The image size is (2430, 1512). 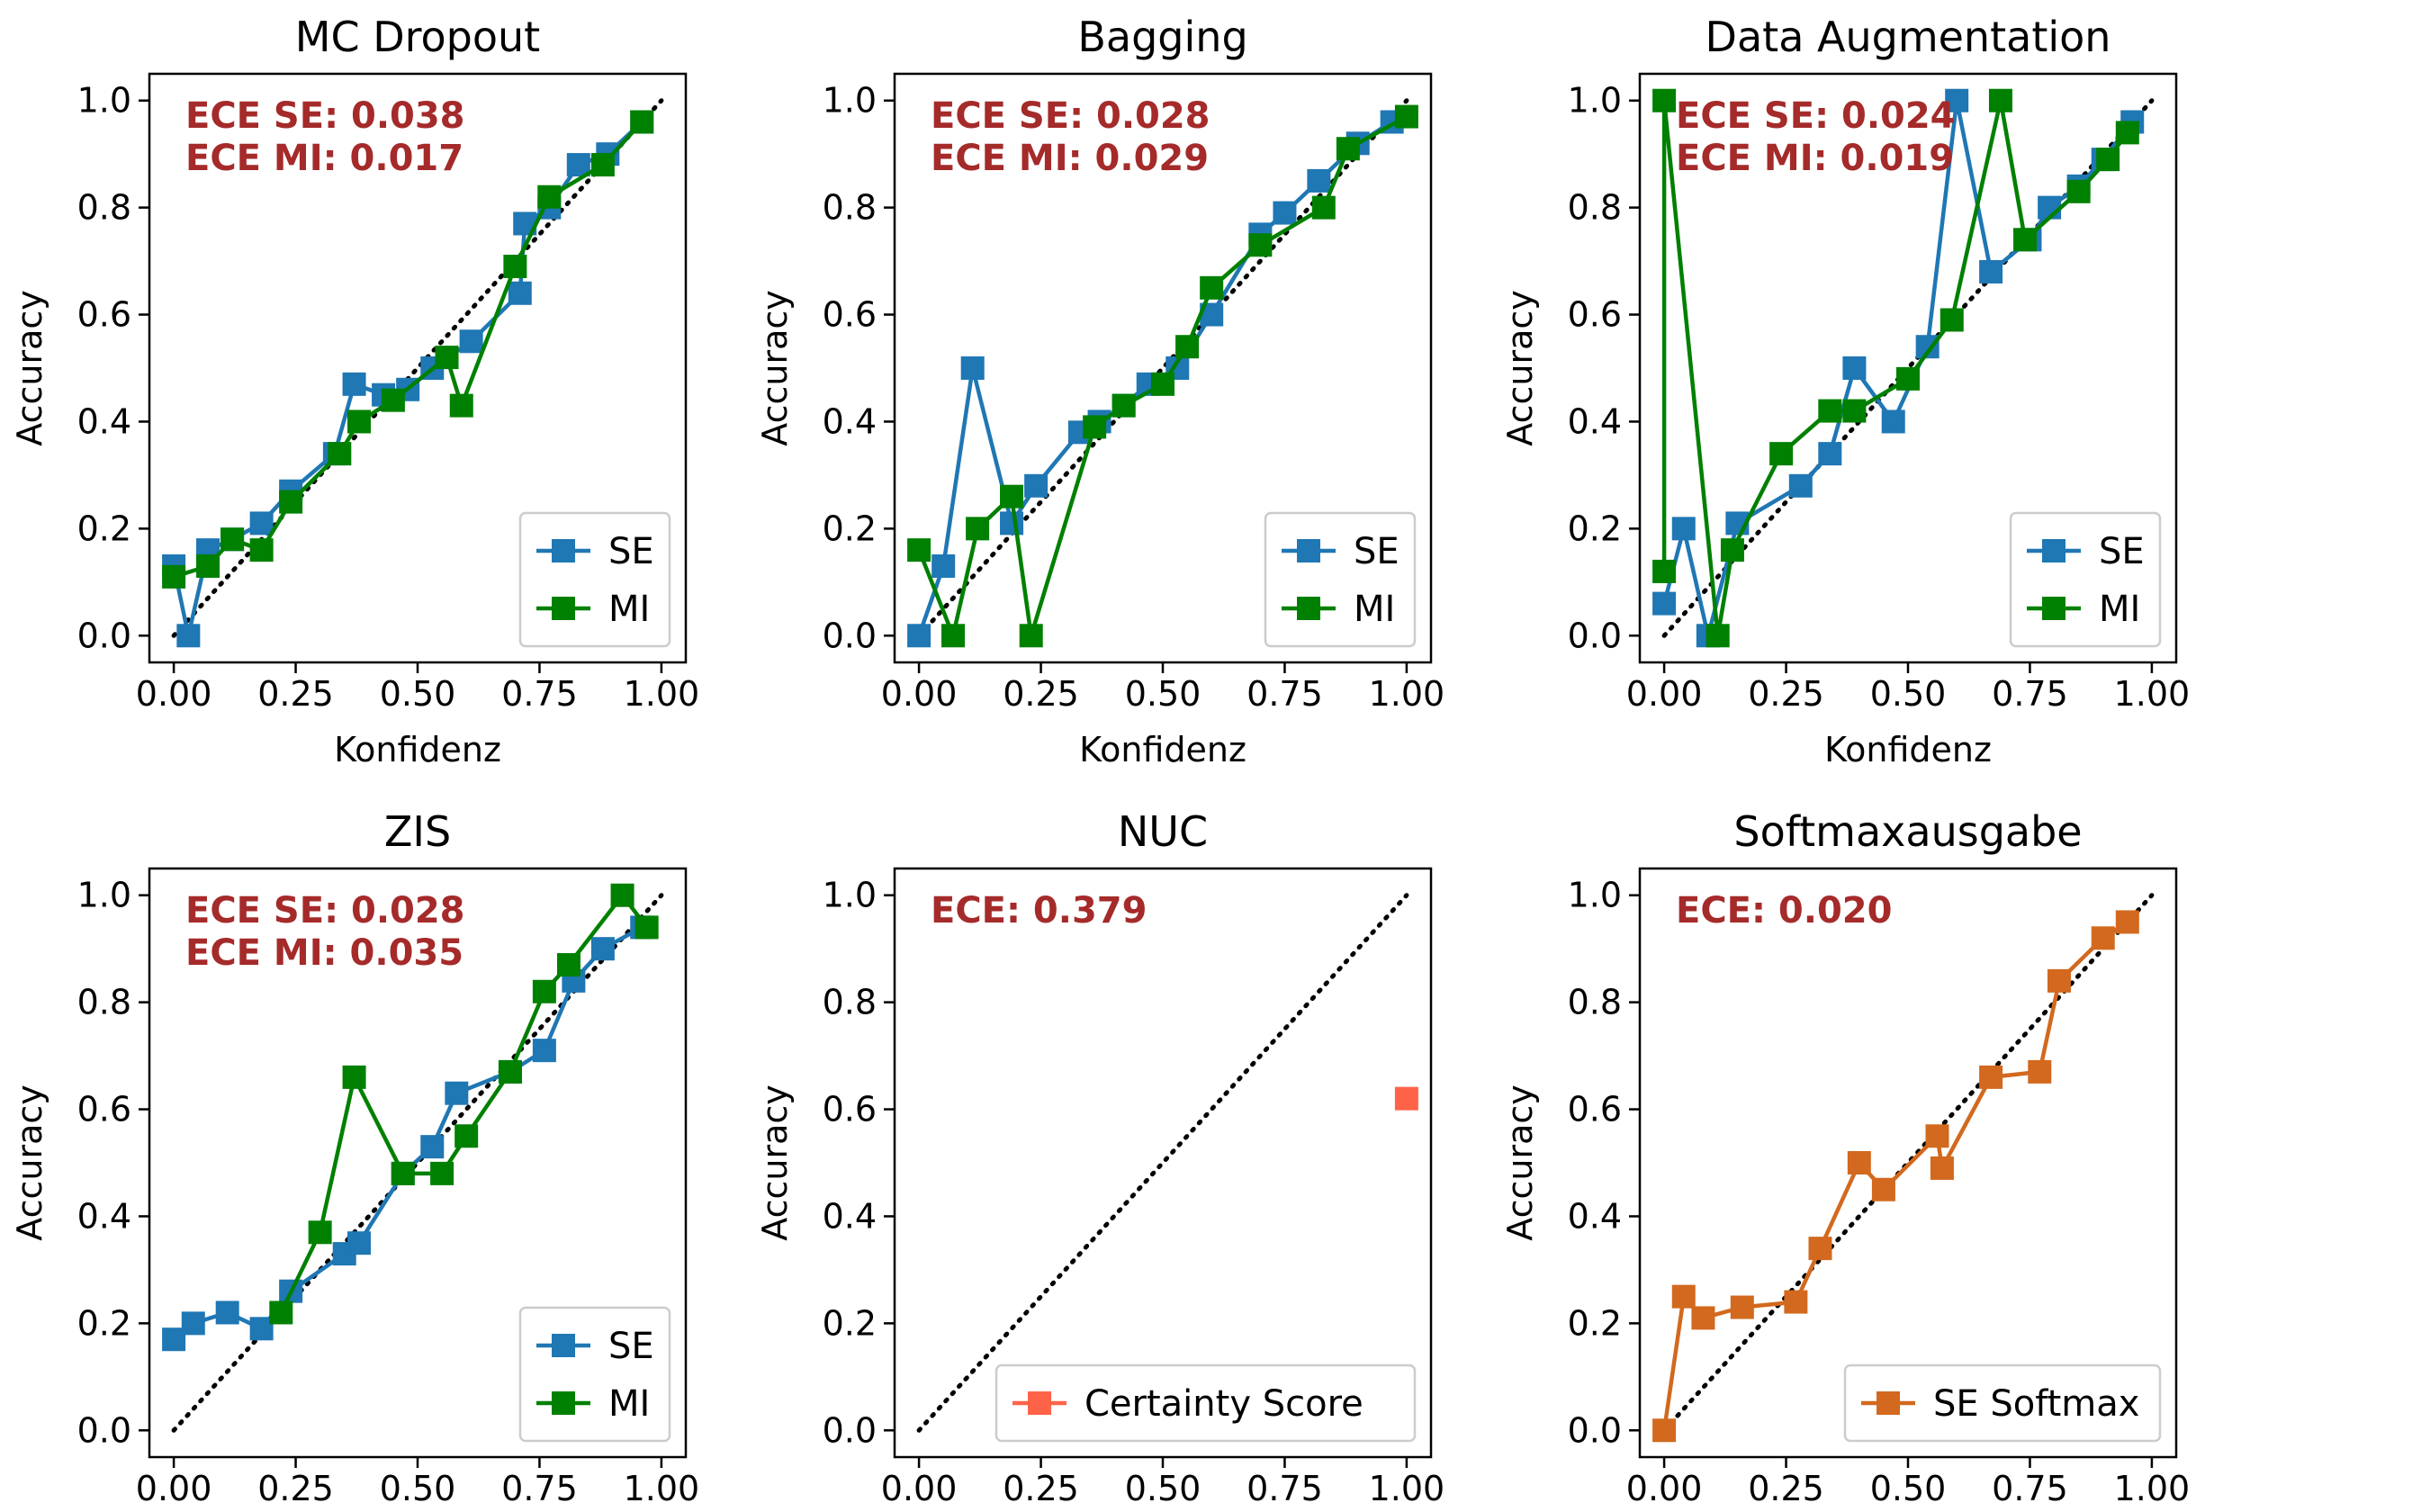 What do you see at coordinates (1816, 116) in the screenshot?
I see `ece-annotation: ECE SE: 0.024` at bounding box center [1816, 116].